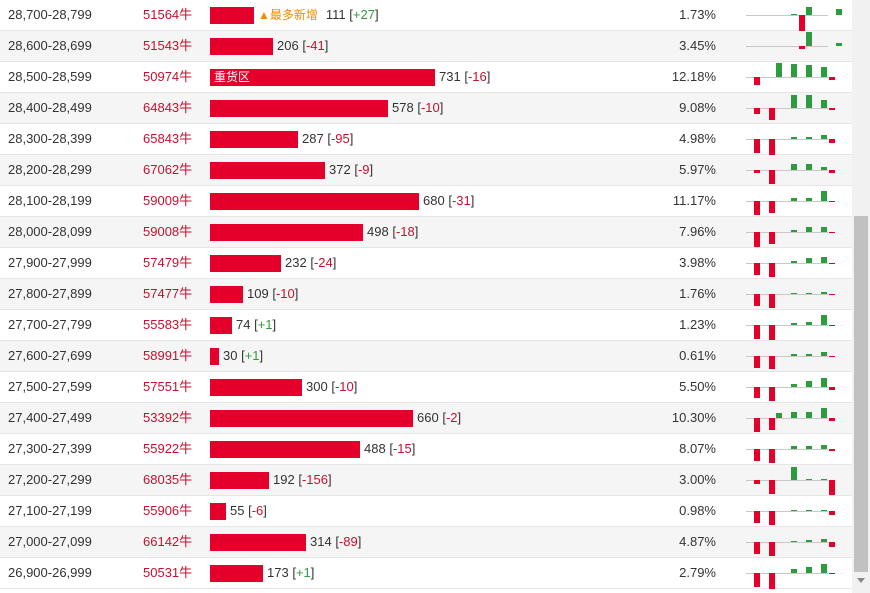  What do you see at coordinates (168, 355) in the screenshot?
I see `item-price: 58991牛` at bounding box center [168, 355].